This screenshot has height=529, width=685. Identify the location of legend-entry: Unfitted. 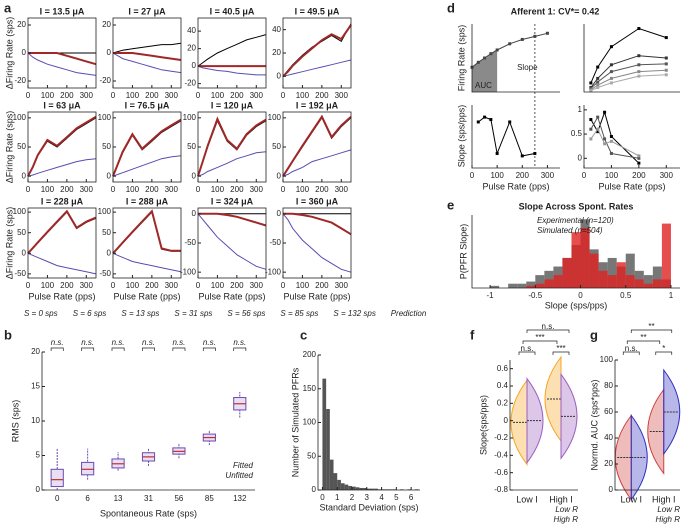
(239, 475).